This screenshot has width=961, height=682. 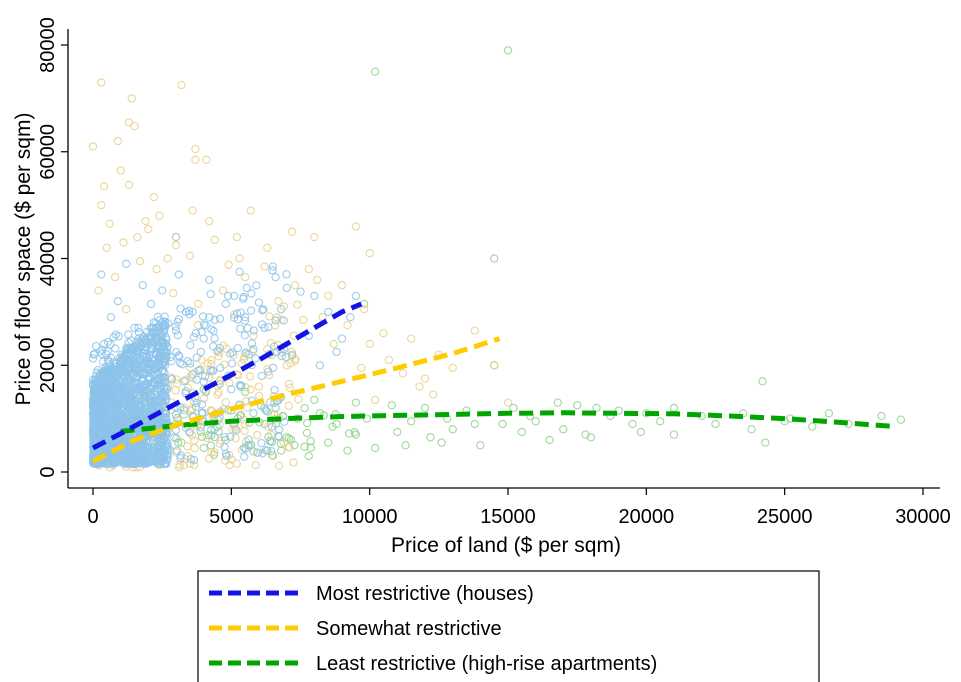 What do you see at coordinates (519, 508) in the screenshot?
I see `x-axis-ticks: 0 5000 10000 15000 20000 25000 30000` at bounding box center [519, 508].